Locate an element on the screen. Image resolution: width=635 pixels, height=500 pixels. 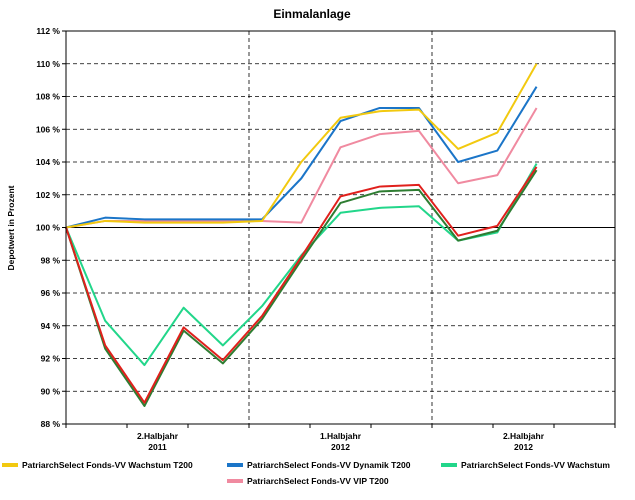
chart-title: Einmalanlage is located at coordinates (312, 14).